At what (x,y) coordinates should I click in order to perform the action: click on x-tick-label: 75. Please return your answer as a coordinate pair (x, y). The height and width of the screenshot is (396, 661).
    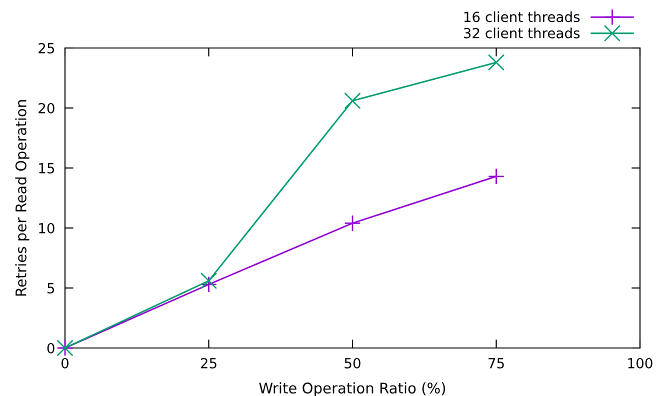
    Looking at the image, I should click on (496, 363).